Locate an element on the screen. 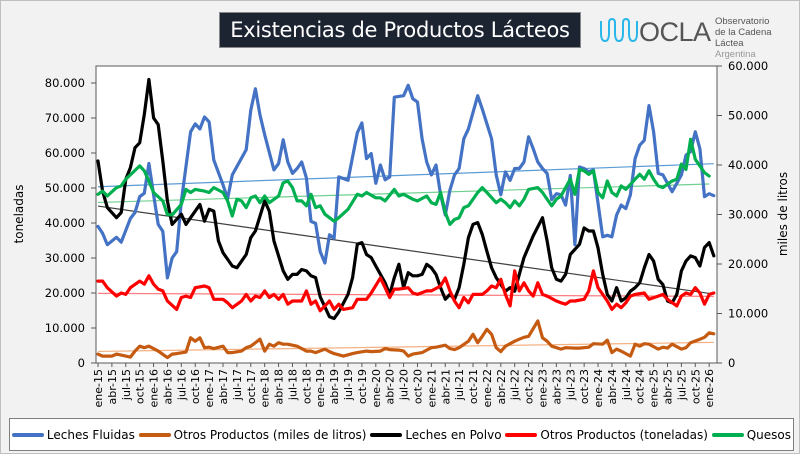 This screenshot has height=454, width=800. x-tick-label: jul-19 is located at coordinates (348, 385).